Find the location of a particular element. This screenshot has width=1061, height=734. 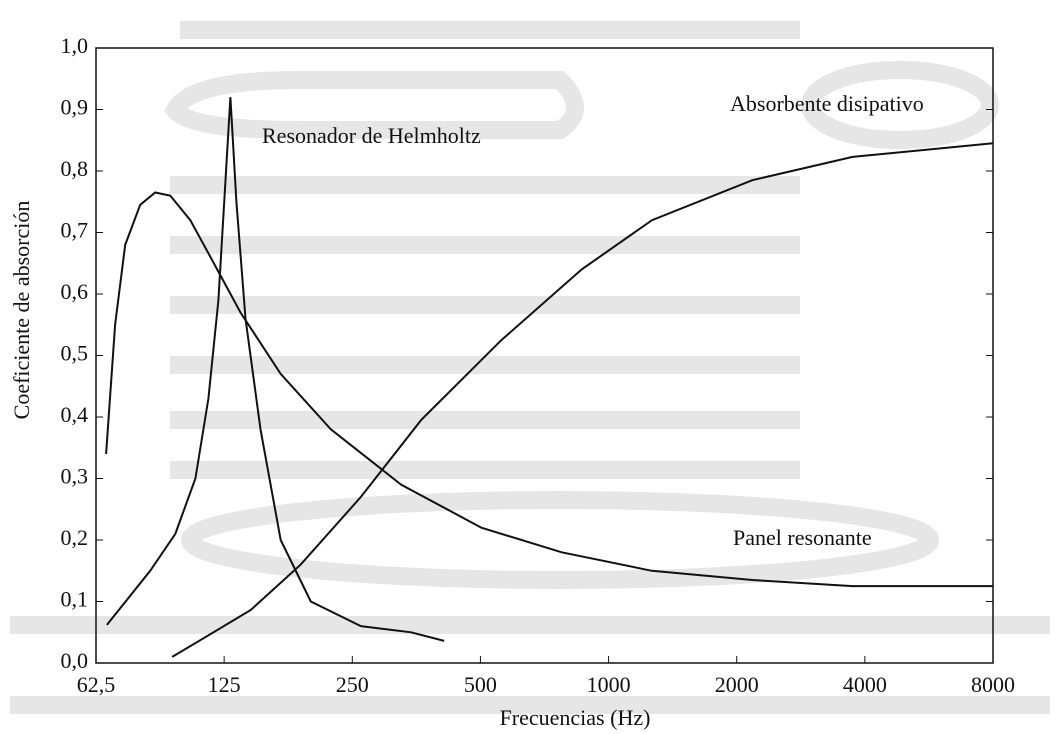

y-tick-label: 0,0 is located at coordinates (75, 660).